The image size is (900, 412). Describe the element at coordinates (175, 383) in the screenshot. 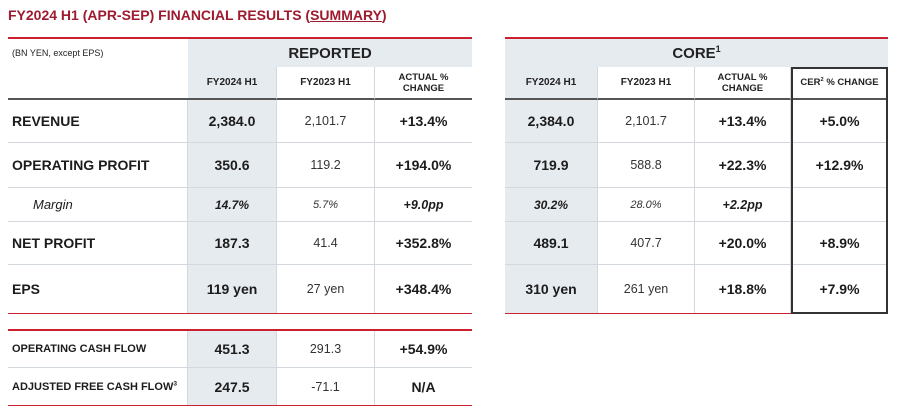

I see `afcf-footnote-marker: 3` at that location.